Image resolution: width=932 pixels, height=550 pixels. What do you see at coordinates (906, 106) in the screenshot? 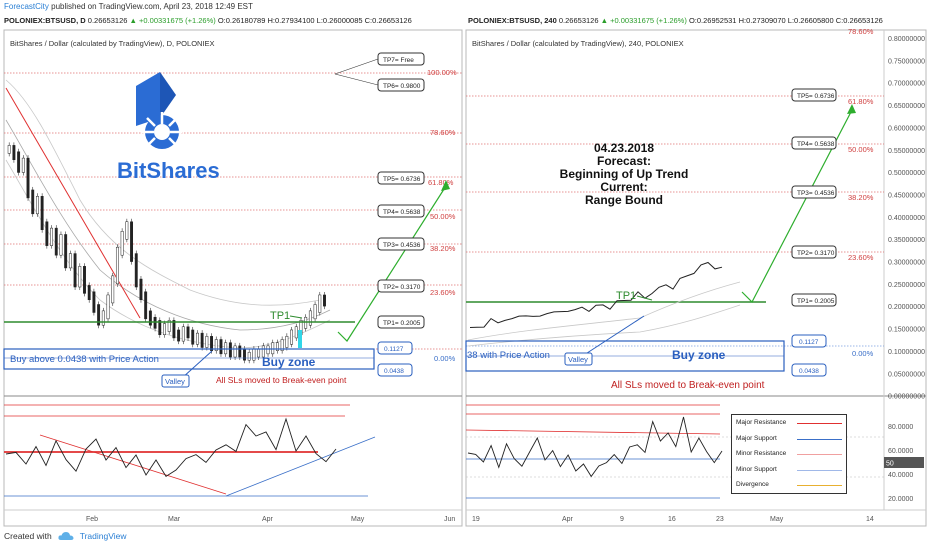
I see `price-tick-label: 0.65000000` at bounding box center [906, 106].